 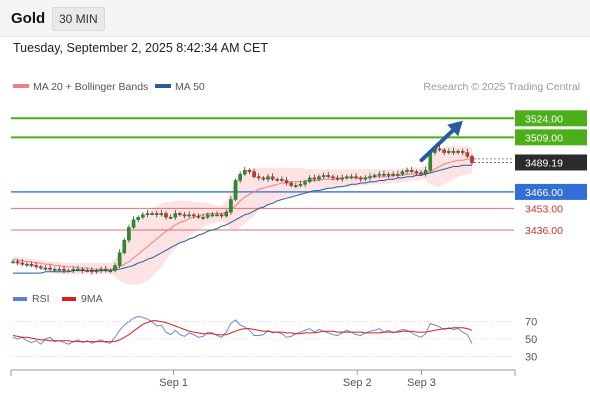 What do you see at coordinates (69, 299) in the screenshot?
I see `legend-swatch-9ma` at bounding box center [69, 299].